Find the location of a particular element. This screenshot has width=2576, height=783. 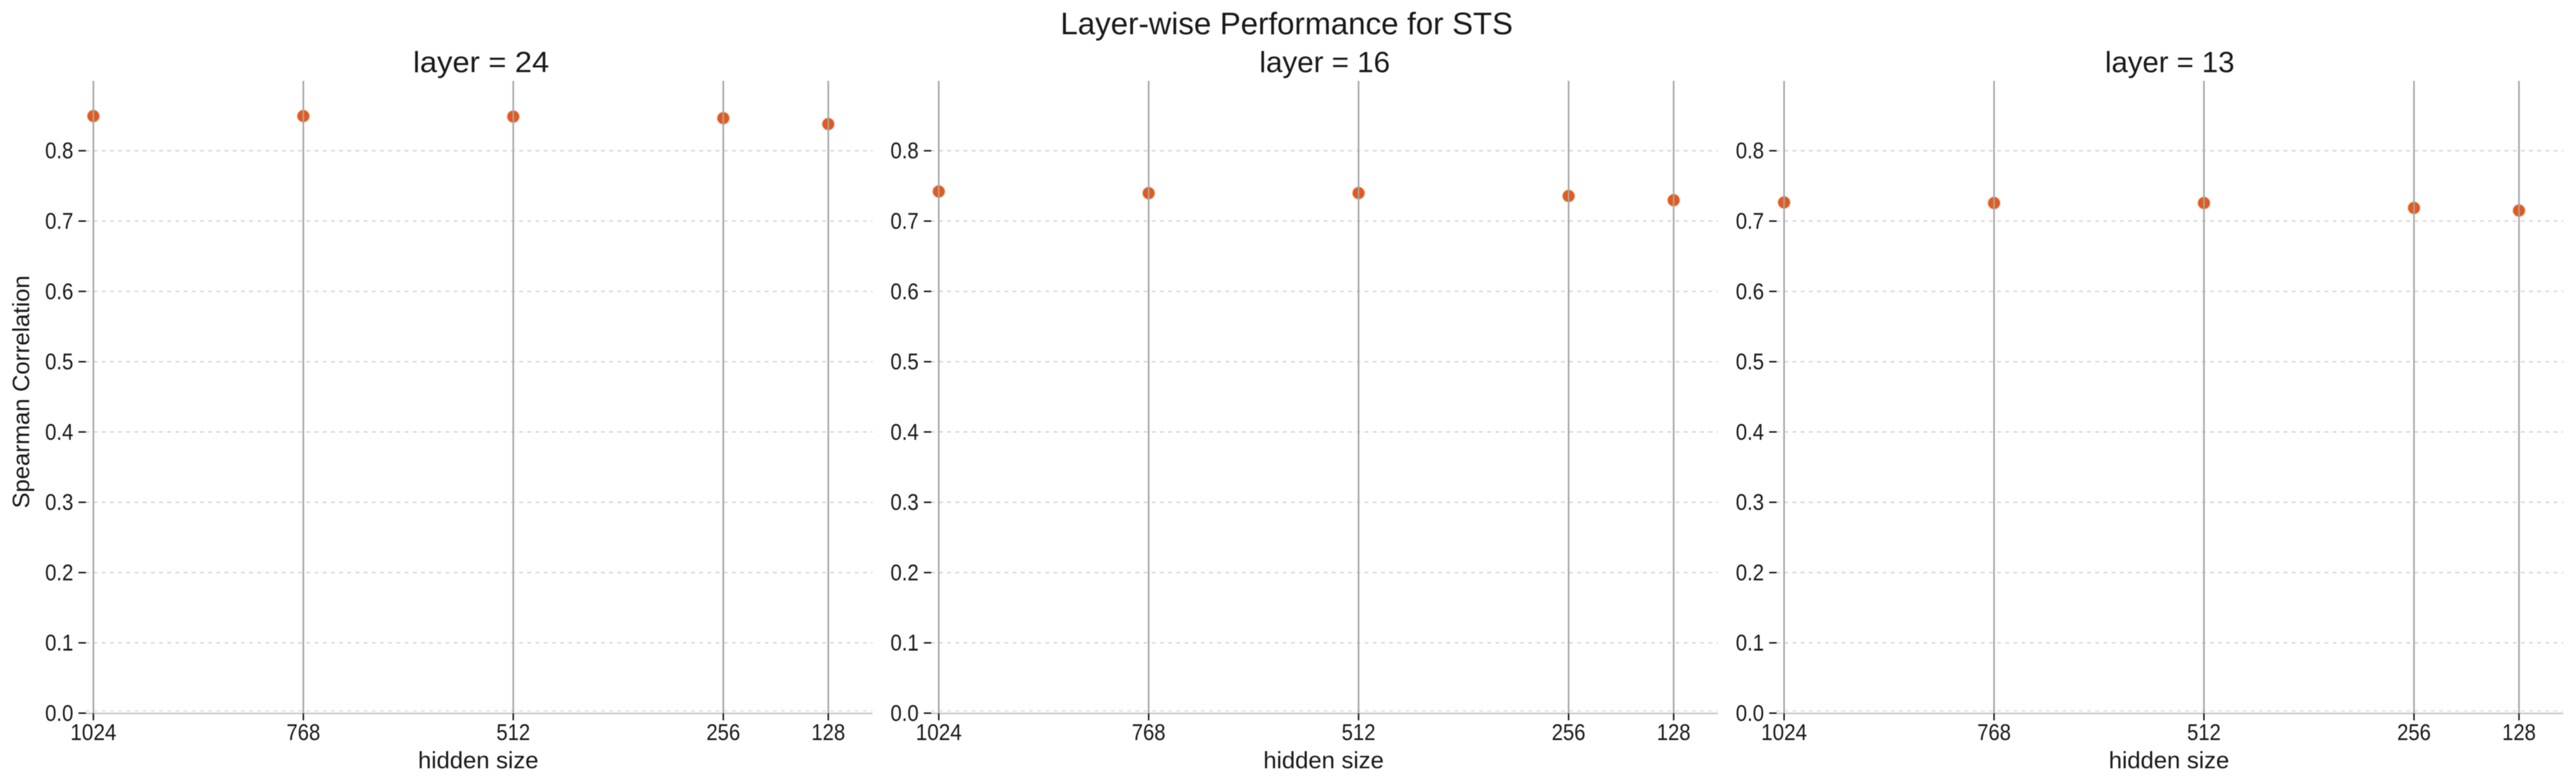

svg-text: Spearman Correlation is located at coordinates (20, 391).